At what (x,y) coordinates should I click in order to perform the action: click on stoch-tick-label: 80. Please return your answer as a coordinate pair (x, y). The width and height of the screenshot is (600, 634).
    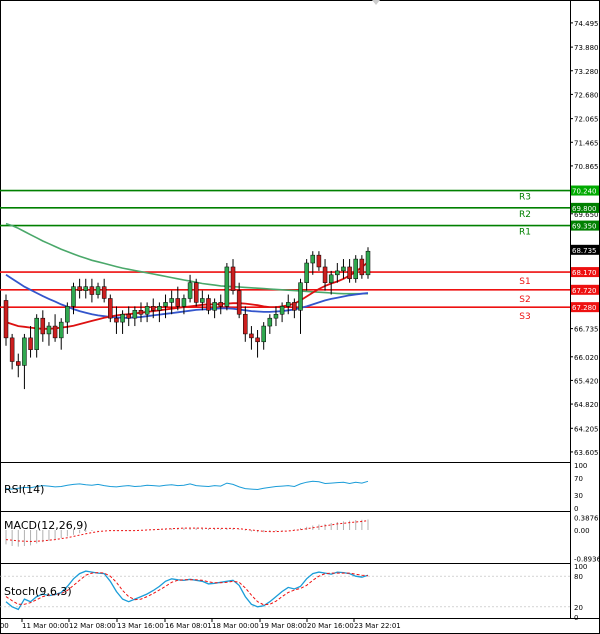
    Looking at the image, I should click on (578, 577).